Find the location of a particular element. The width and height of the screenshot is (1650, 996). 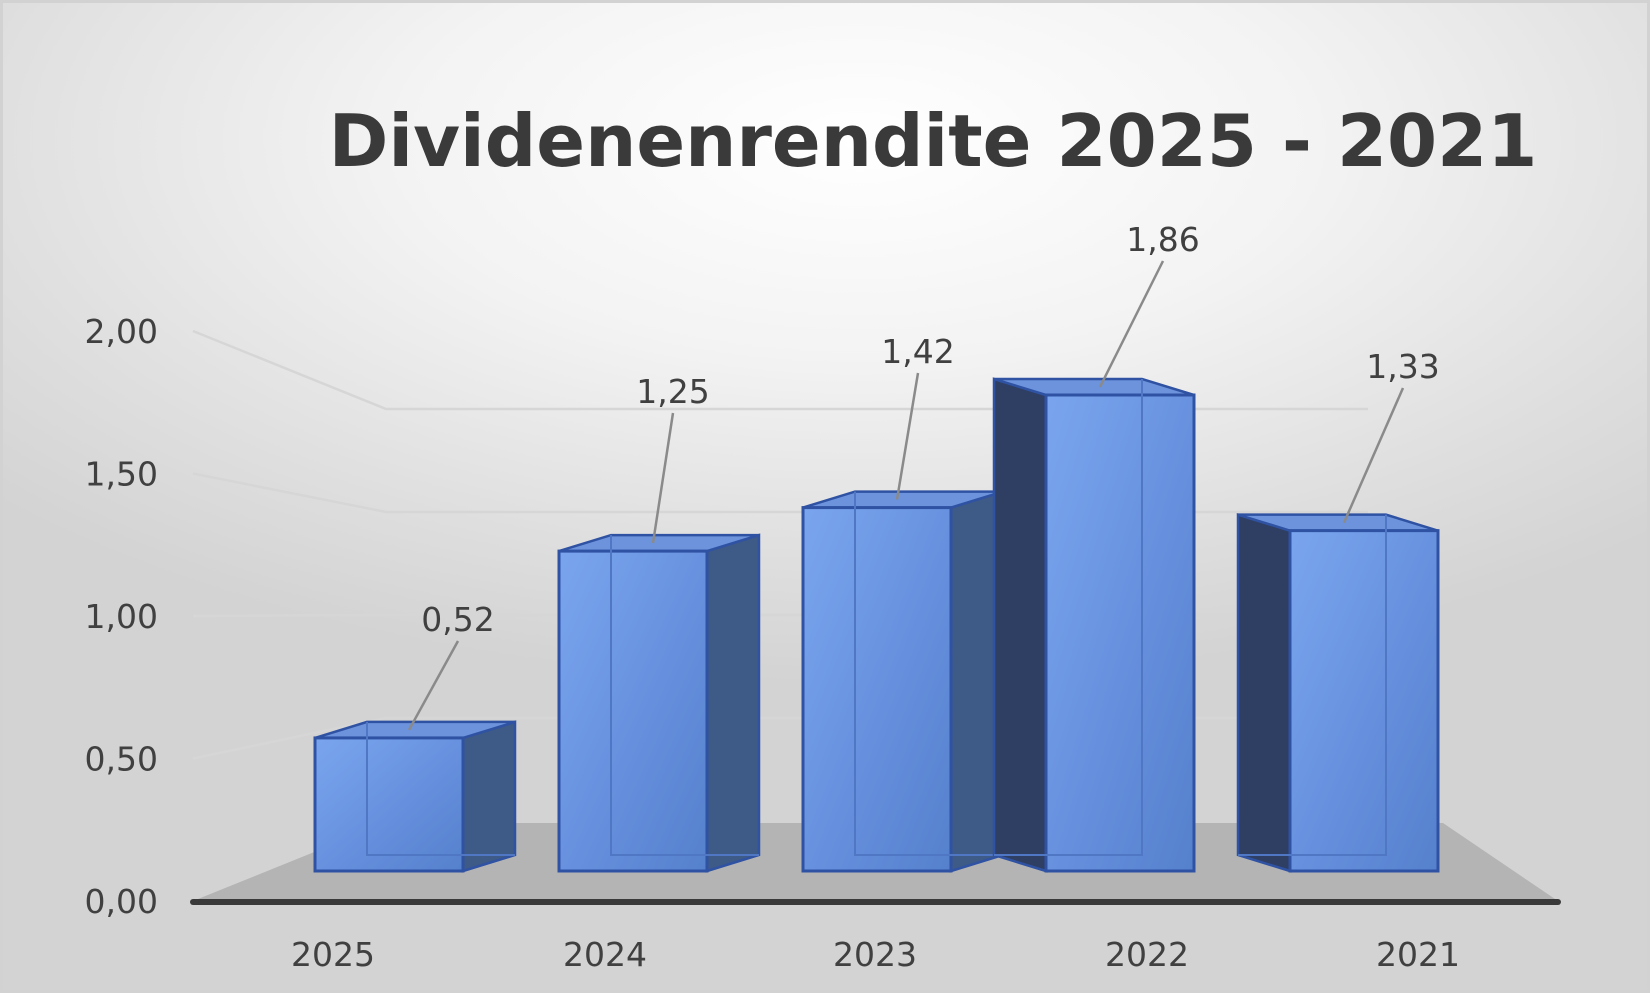

y-tick-label: 2,00 is located at coordinates (121, 331).